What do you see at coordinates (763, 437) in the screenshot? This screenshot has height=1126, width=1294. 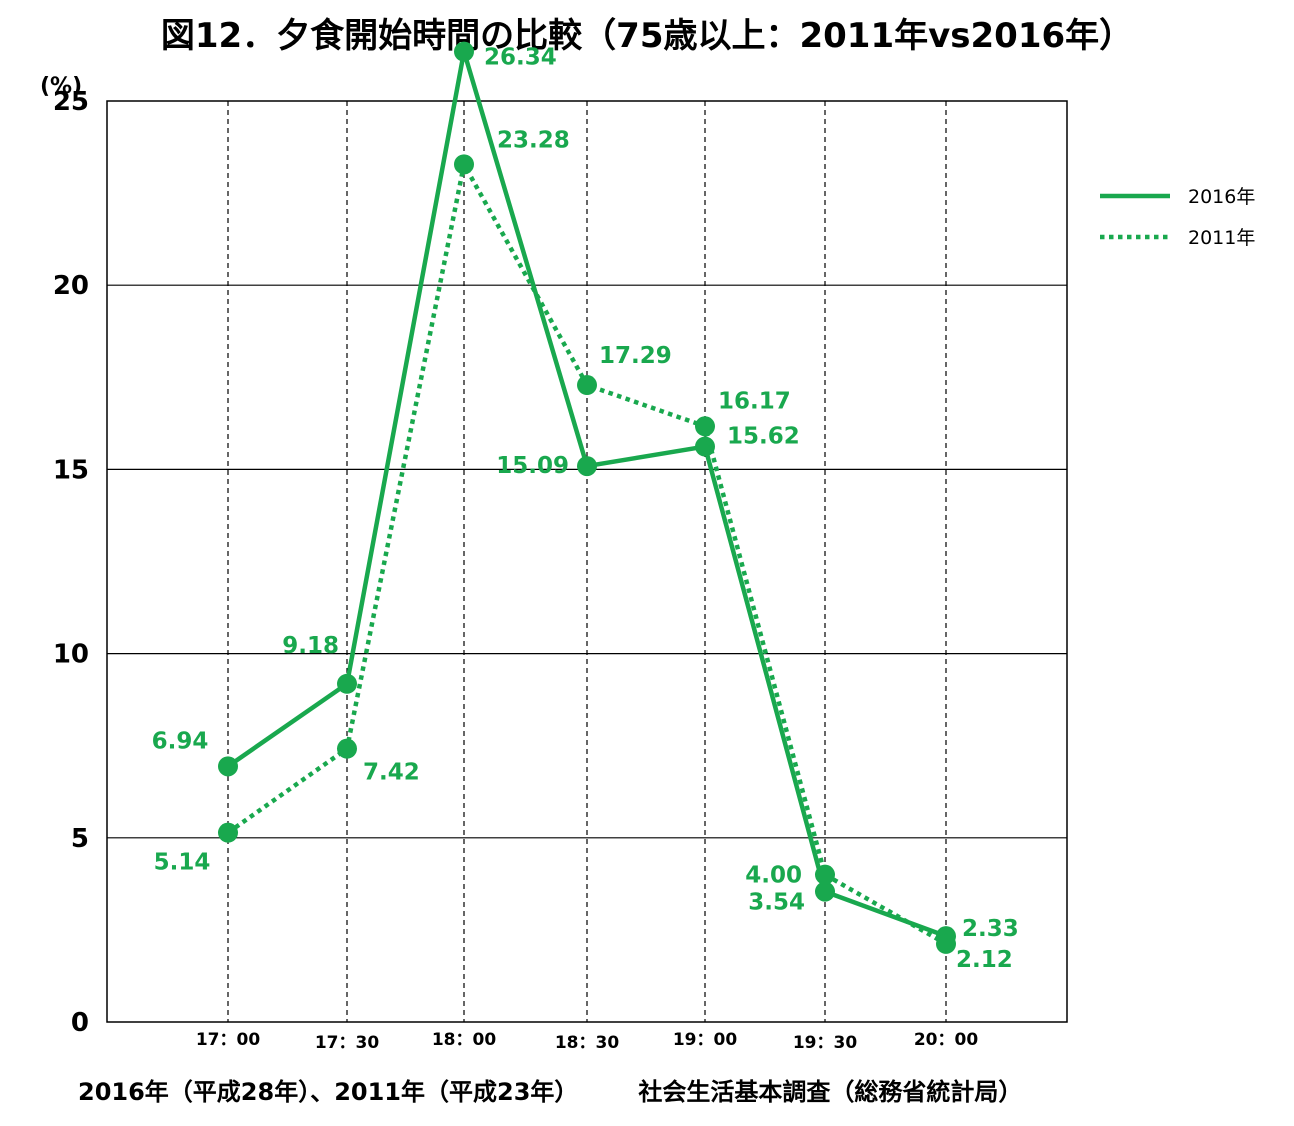 I see `data-label: 15.62` at bounding box center [763, 437].